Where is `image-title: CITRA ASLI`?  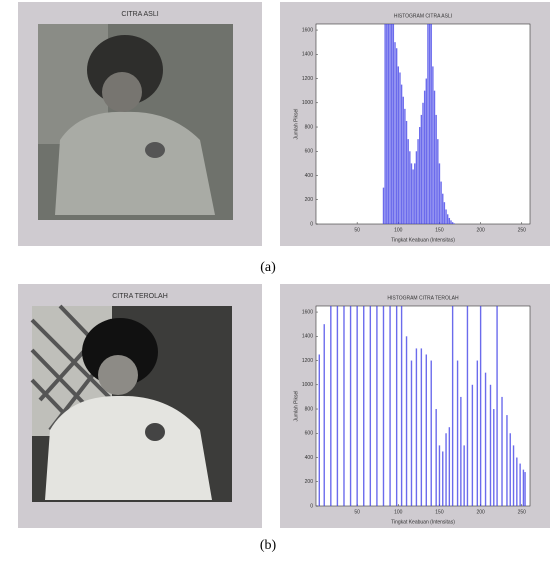
image-title: CITRA ASLI is located at coordinates (139, 14).